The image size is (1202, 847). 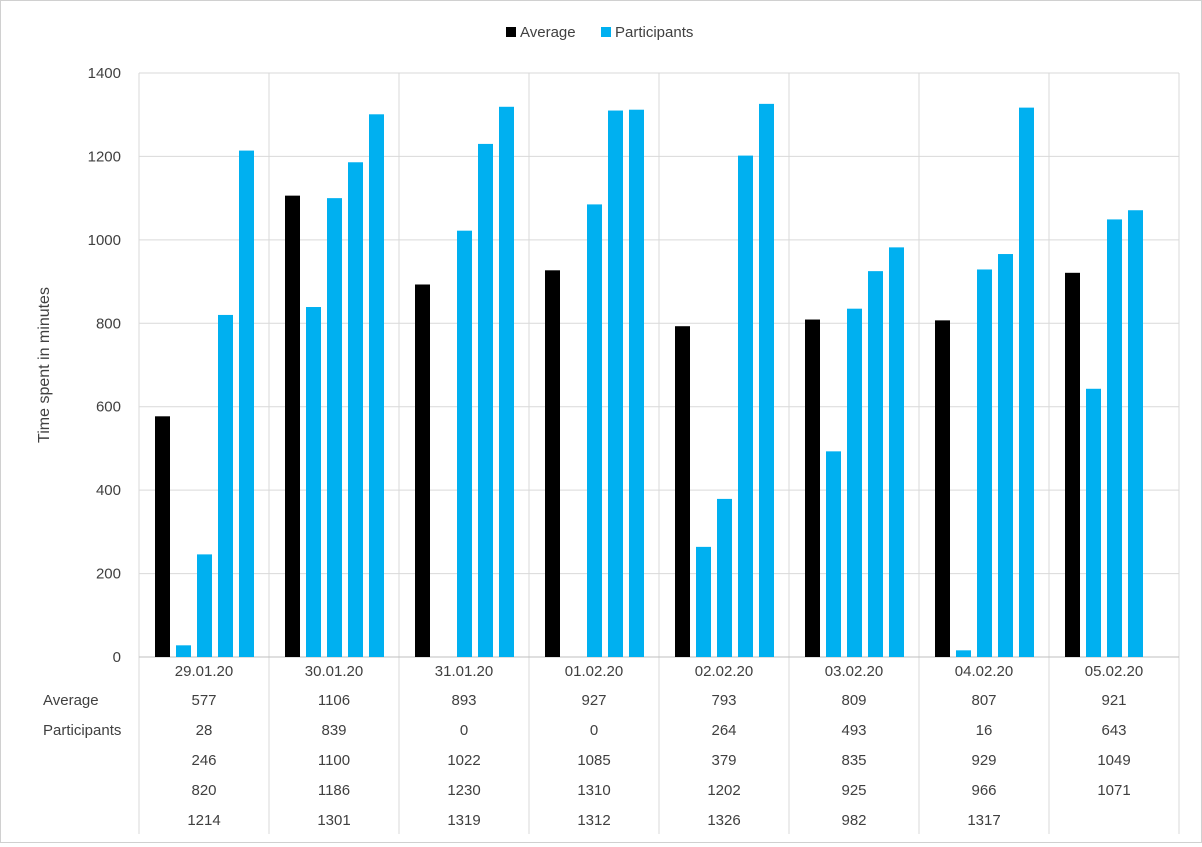 I want to click on x-tick-label: 29.01.20, so click(x=204, y=671).